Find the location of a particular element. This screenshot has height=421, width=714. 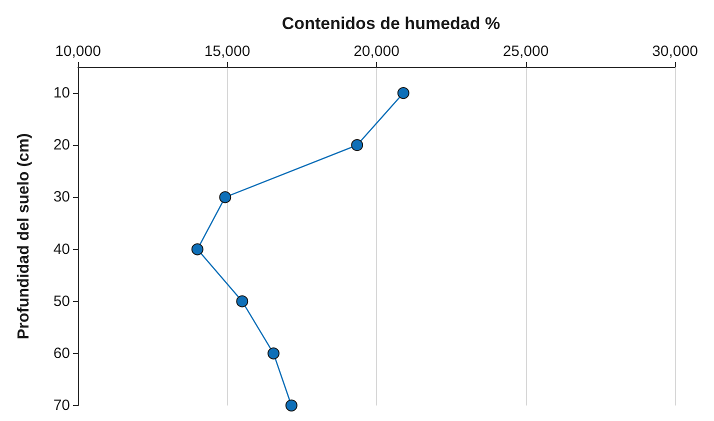

y-tick-label: 70 is located at coordinates (61, 405).